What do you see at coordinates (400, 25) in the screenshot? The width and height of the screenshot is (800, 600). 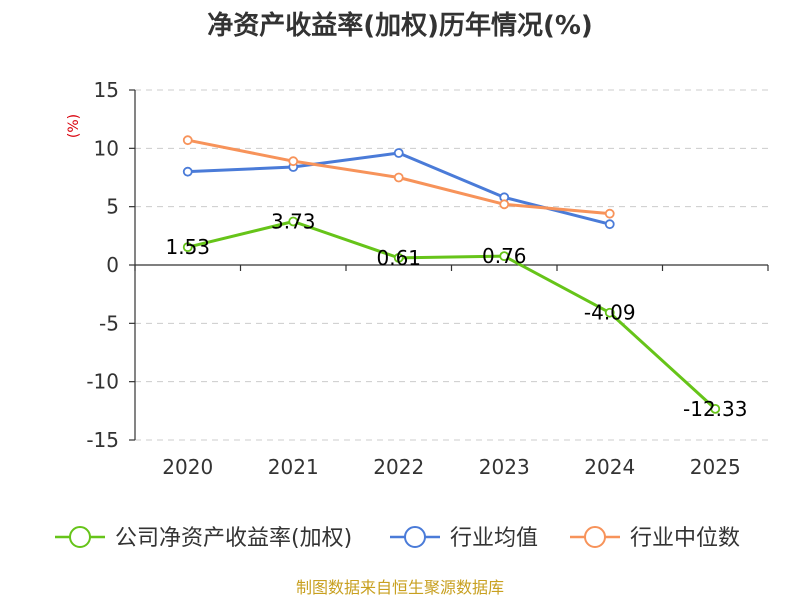 I see `chart-title: 净资产收益率(加权)历年情况(%)` at bounding box center [400, 25].